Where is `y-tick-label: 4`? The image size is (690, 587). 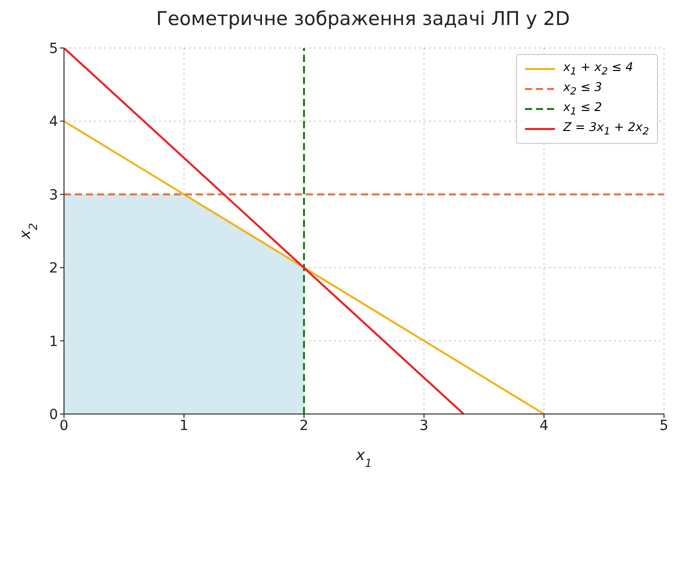 y-tick-label: 4 is located at coordinates (53, 122).